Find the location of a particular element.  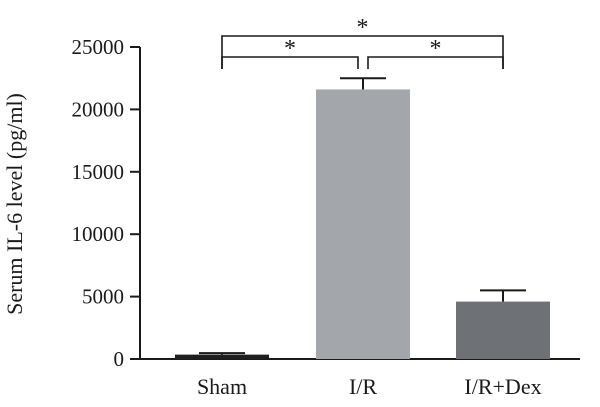

y-tick-label: 10000 is located at coordinates (98, 234).